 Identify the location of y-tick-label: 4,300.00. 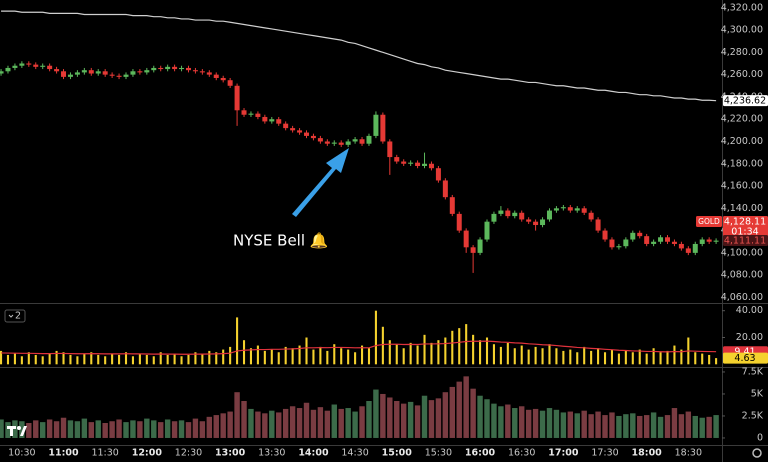
(742, 30).